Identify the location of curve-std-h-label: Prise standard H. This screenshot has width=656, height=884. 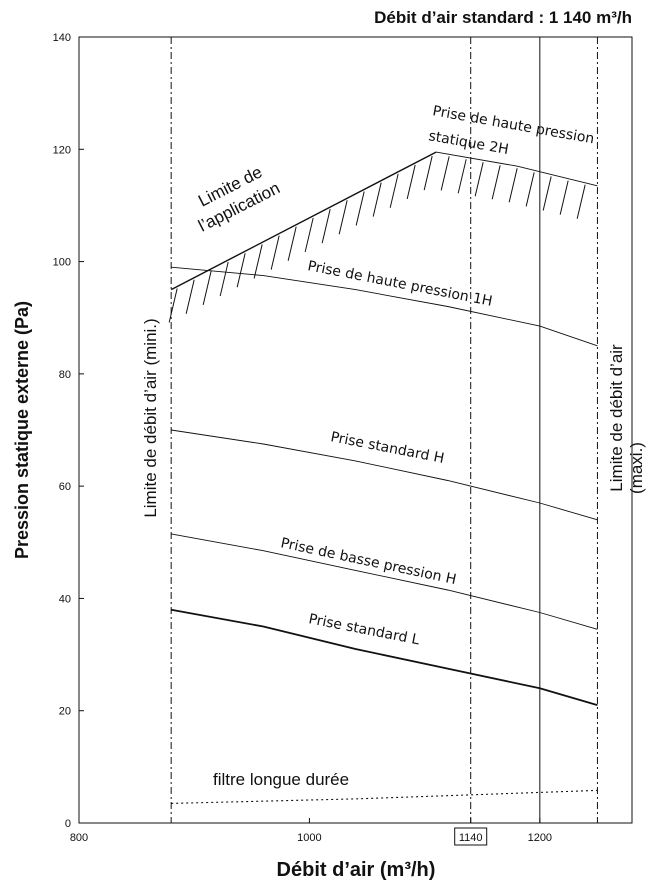
(387, 448).